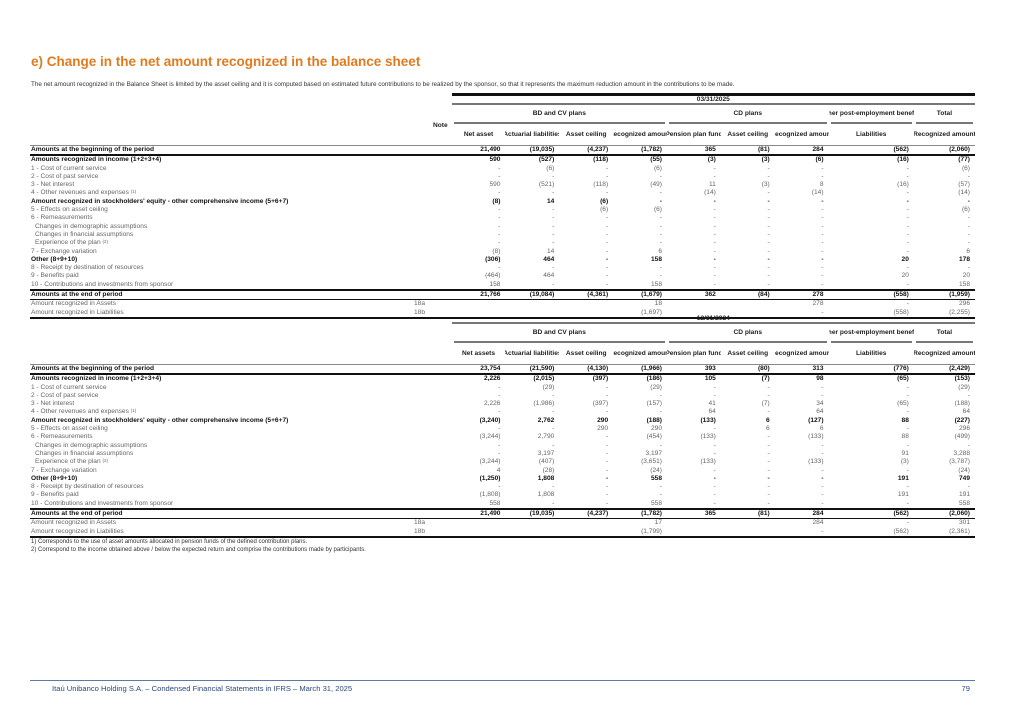 Image resolution: width=1019 pixels, height=720 pixels. What do you see at coordinates (962, 404) in the screenshot?
I see `value-cell: (188)` at bounding box center [962, 404].